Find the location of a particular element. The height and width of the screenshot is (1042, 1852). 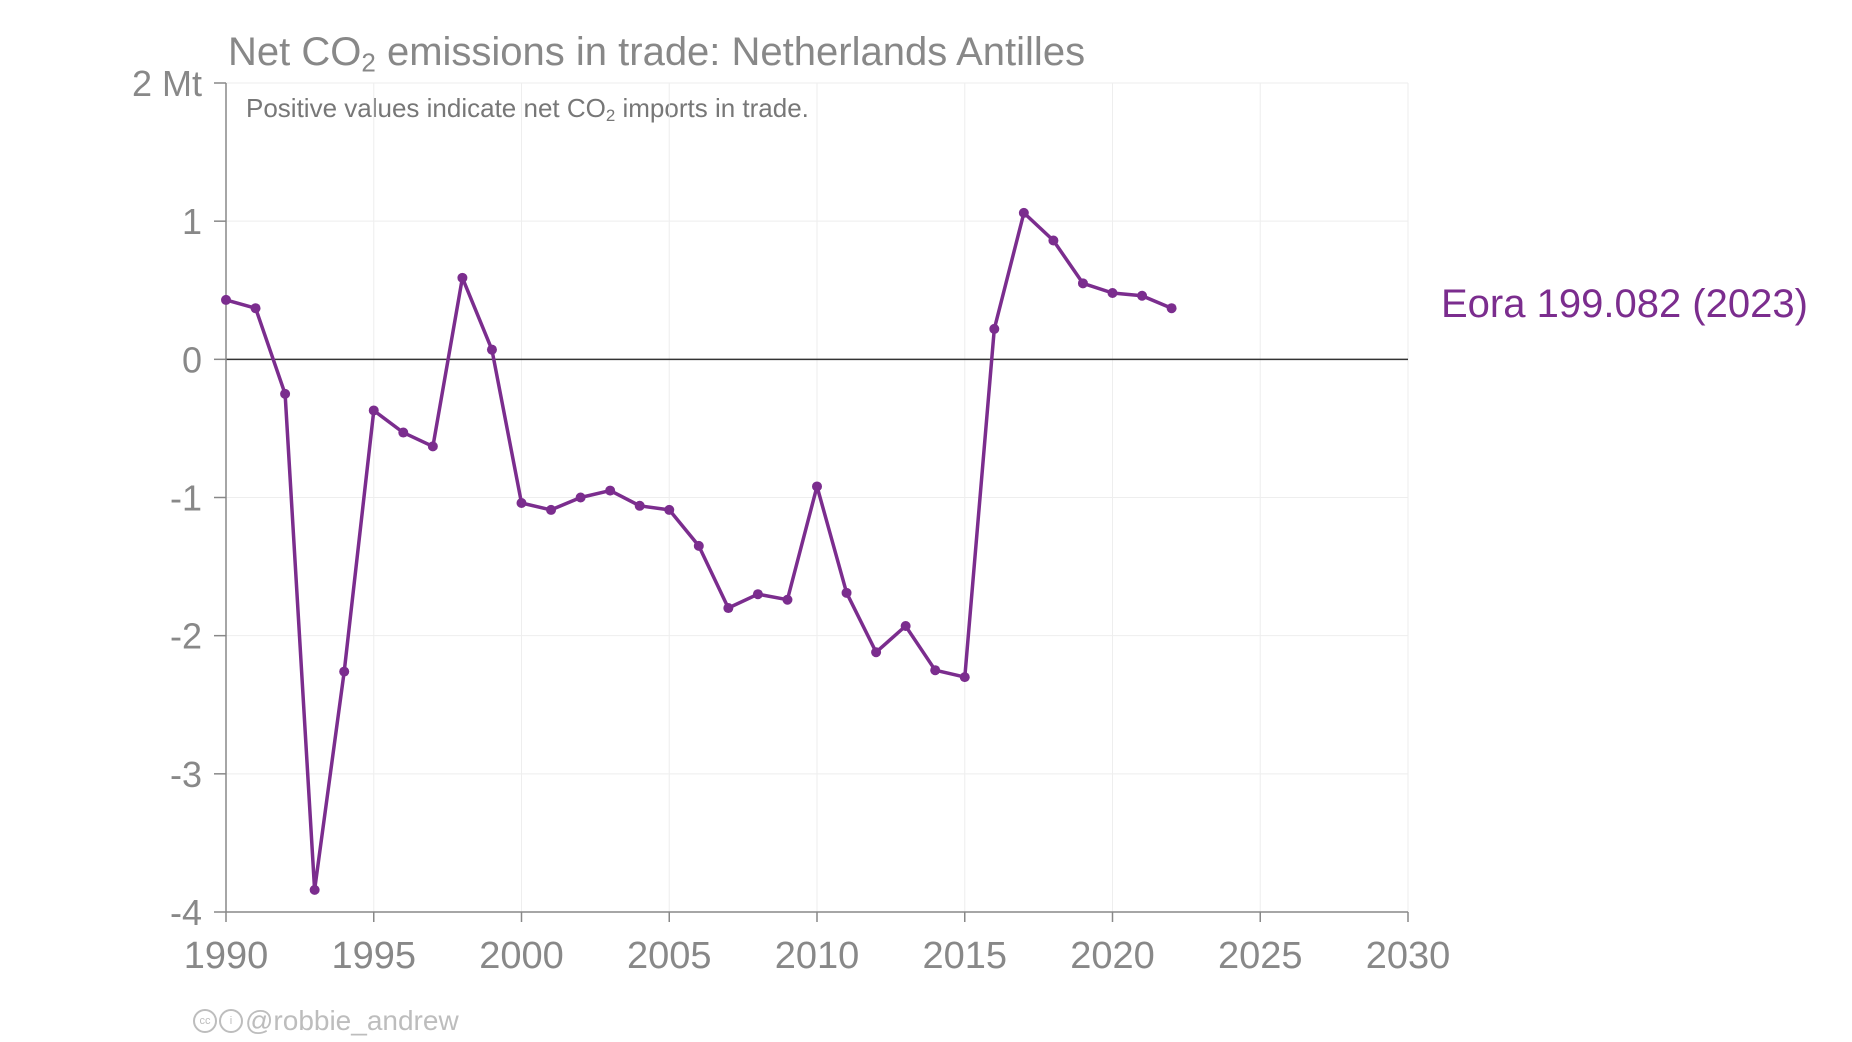

x-tick-label: 2010 is located at coordinates (817, 956).